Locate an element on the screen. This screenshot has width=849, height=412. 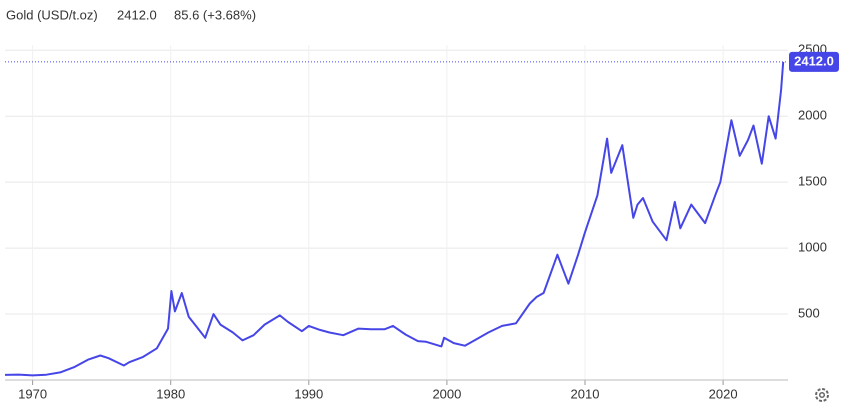
x-tick-label: 1970 is located at coordinates (32, 393).